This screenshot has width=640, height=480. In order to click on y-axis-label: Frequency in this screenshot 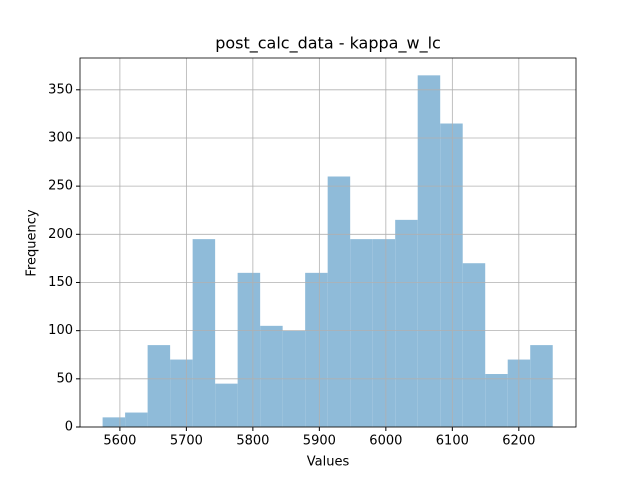, I will do `click(32, 242)`.